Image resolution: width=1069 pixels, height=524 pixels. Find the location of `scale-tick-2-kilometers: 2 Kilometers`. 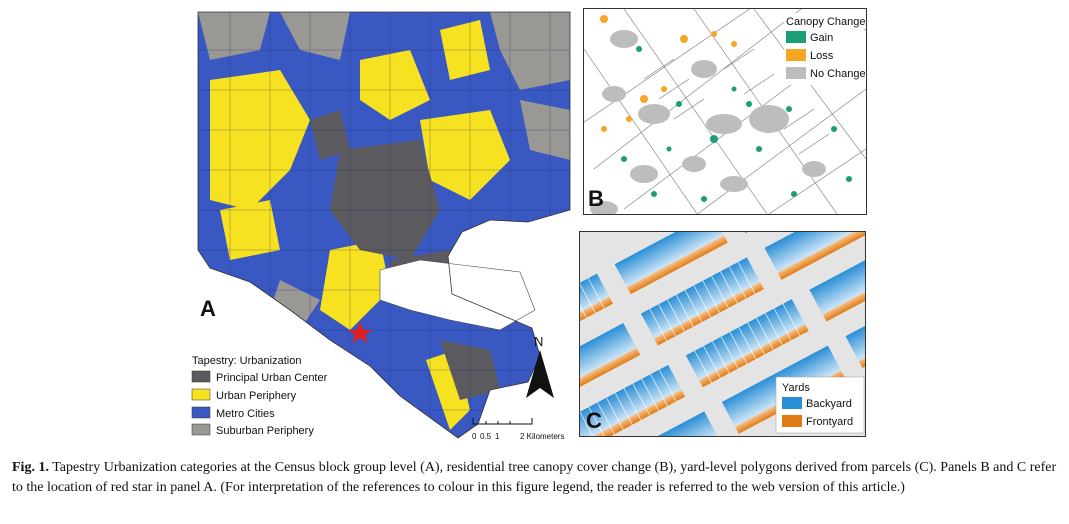

scale-tick-2-kilometers: 2 Kilometers is located at coordinates (542, 436).